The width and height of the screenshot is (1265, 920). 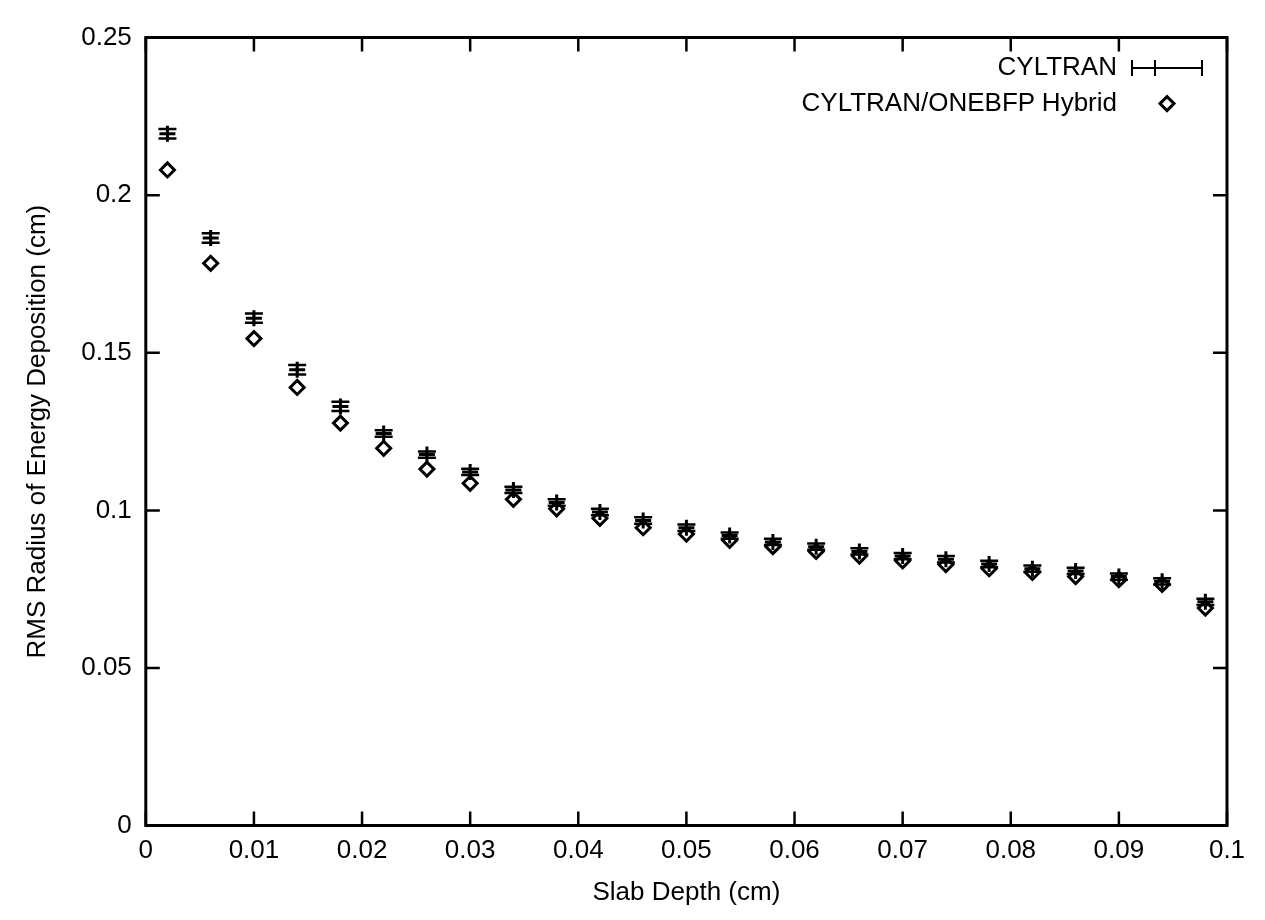 What do you see at coordinates (470, 849) in the screenshot?
I see `x-tick-label: 0.03` at bounding box center [470, 849].